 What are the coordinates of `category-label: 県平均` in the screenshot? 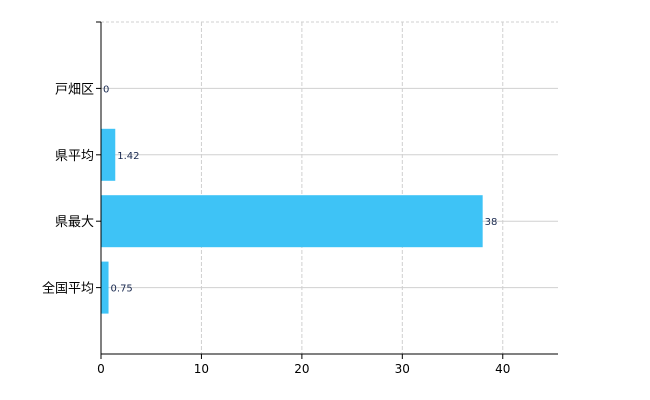 It's located at (74, 156).